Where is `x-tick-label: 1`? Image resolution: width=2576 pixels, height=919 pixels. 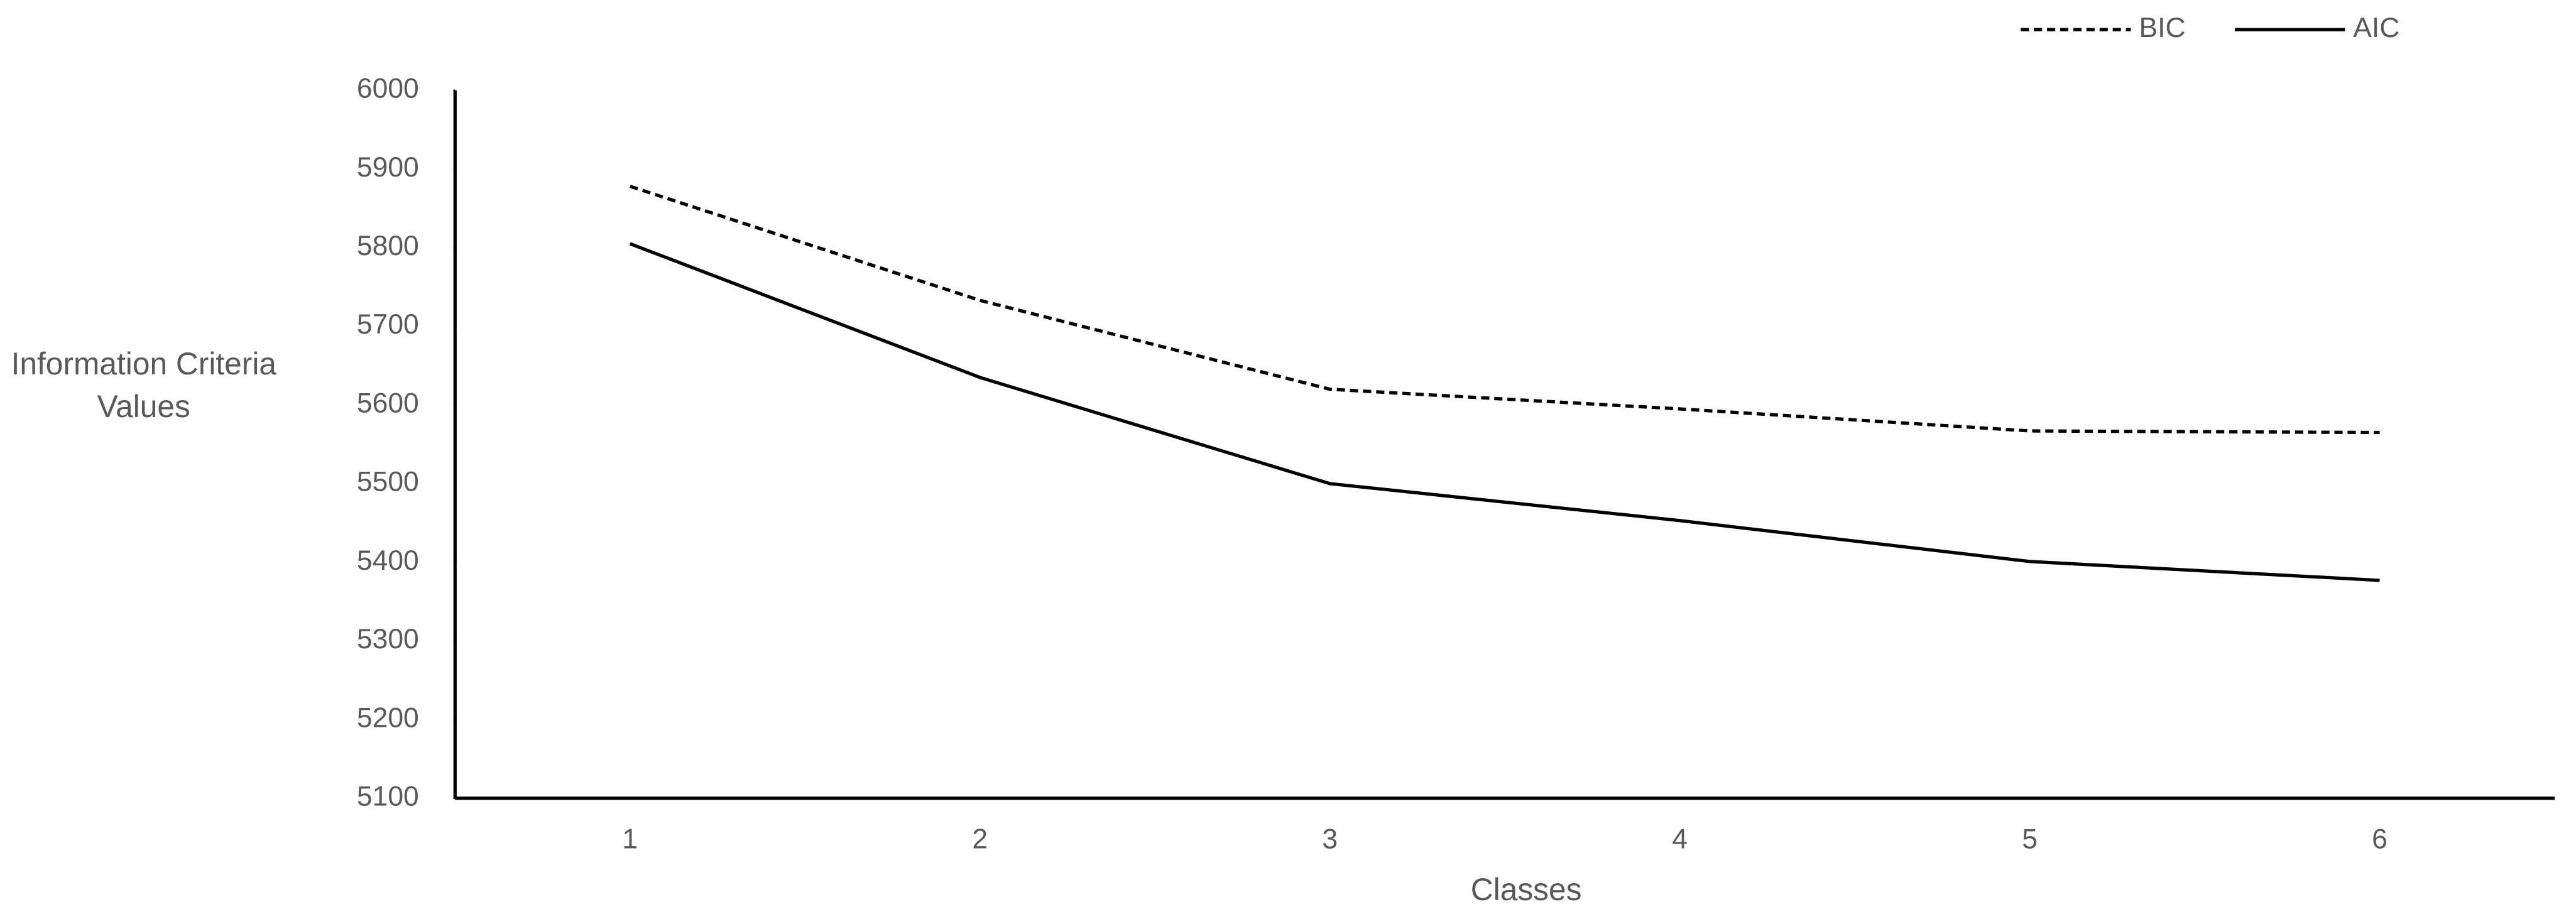
x-tick-label: 1 is located at coordinates (630, 839).